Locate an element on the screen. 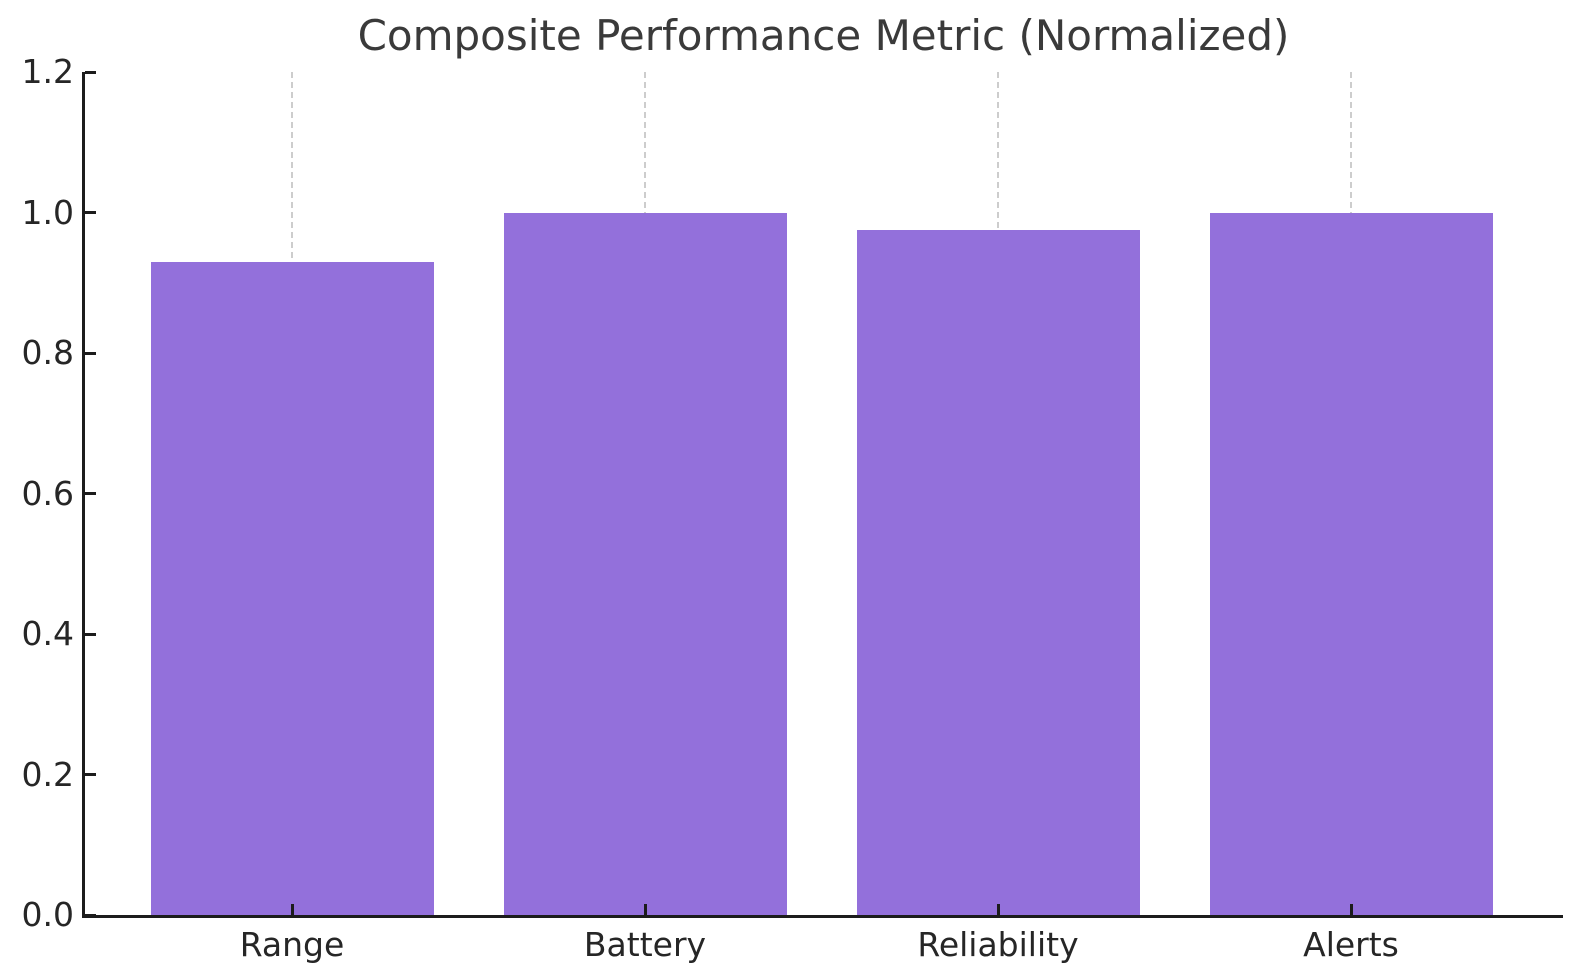 The image size is (1580, 980). y-tick-0.4 is located at coordinates (90, 634).